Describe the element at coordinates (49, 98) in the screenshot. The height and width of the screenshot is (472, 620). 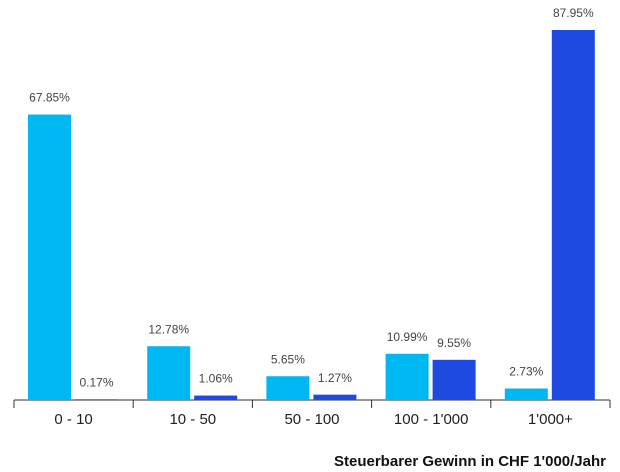
I see `data-label: 67.85%` at that location.